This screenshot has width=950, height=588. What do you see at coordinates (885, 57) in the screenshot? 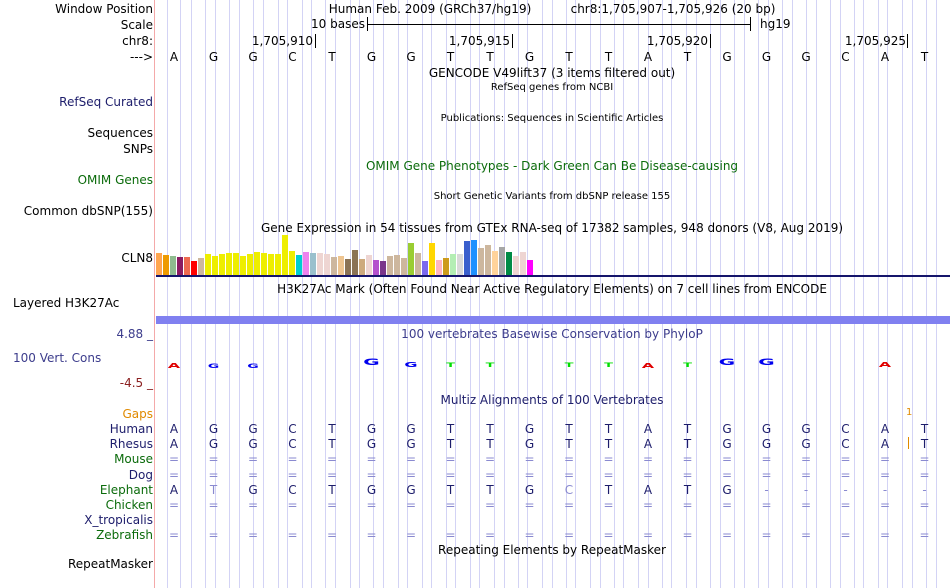
I see `sequence-base: A` at bounding box center [885, 57].